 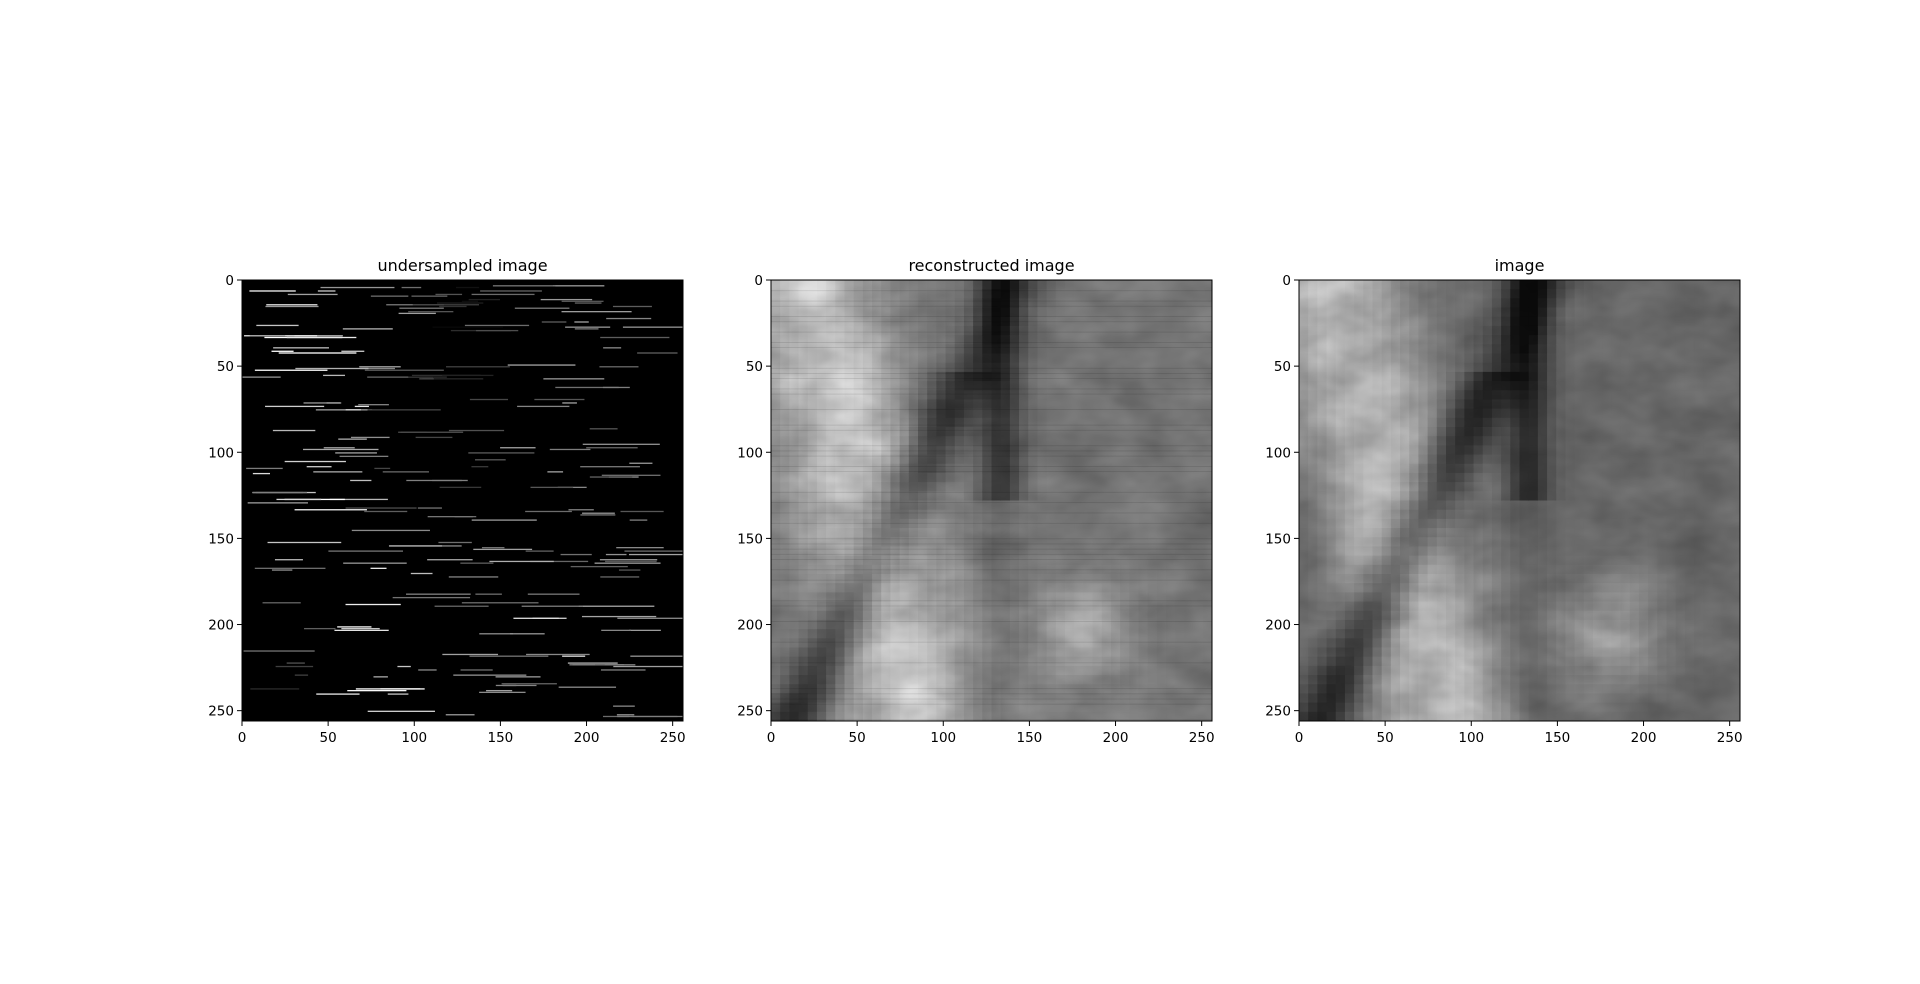 What do you see at coordinates (1520, 265) in the screenshot?
I see `panel-title: image` at bounding box center [1520, 265].